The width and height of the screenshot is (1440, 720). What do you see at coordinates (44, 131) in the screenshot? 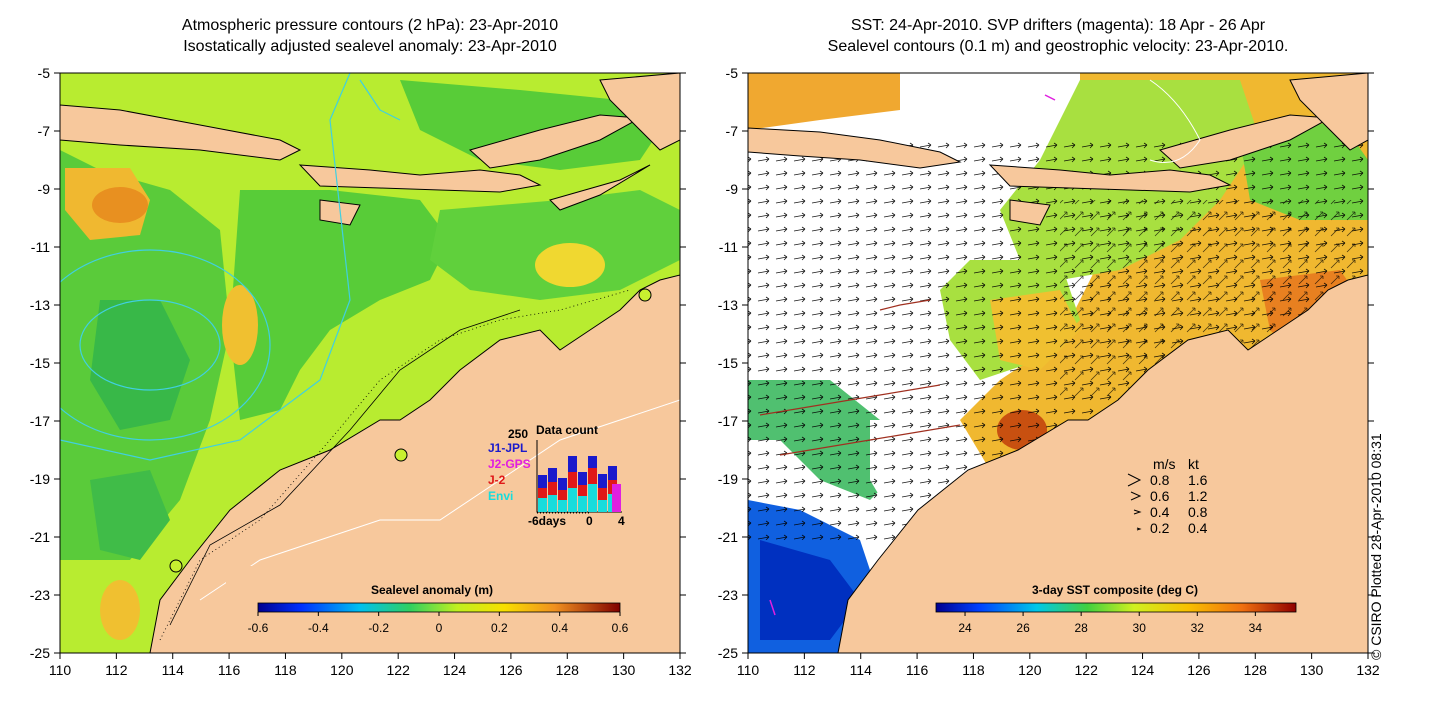
I see `left-lat-label: -7` at bounding box center [44, 131].